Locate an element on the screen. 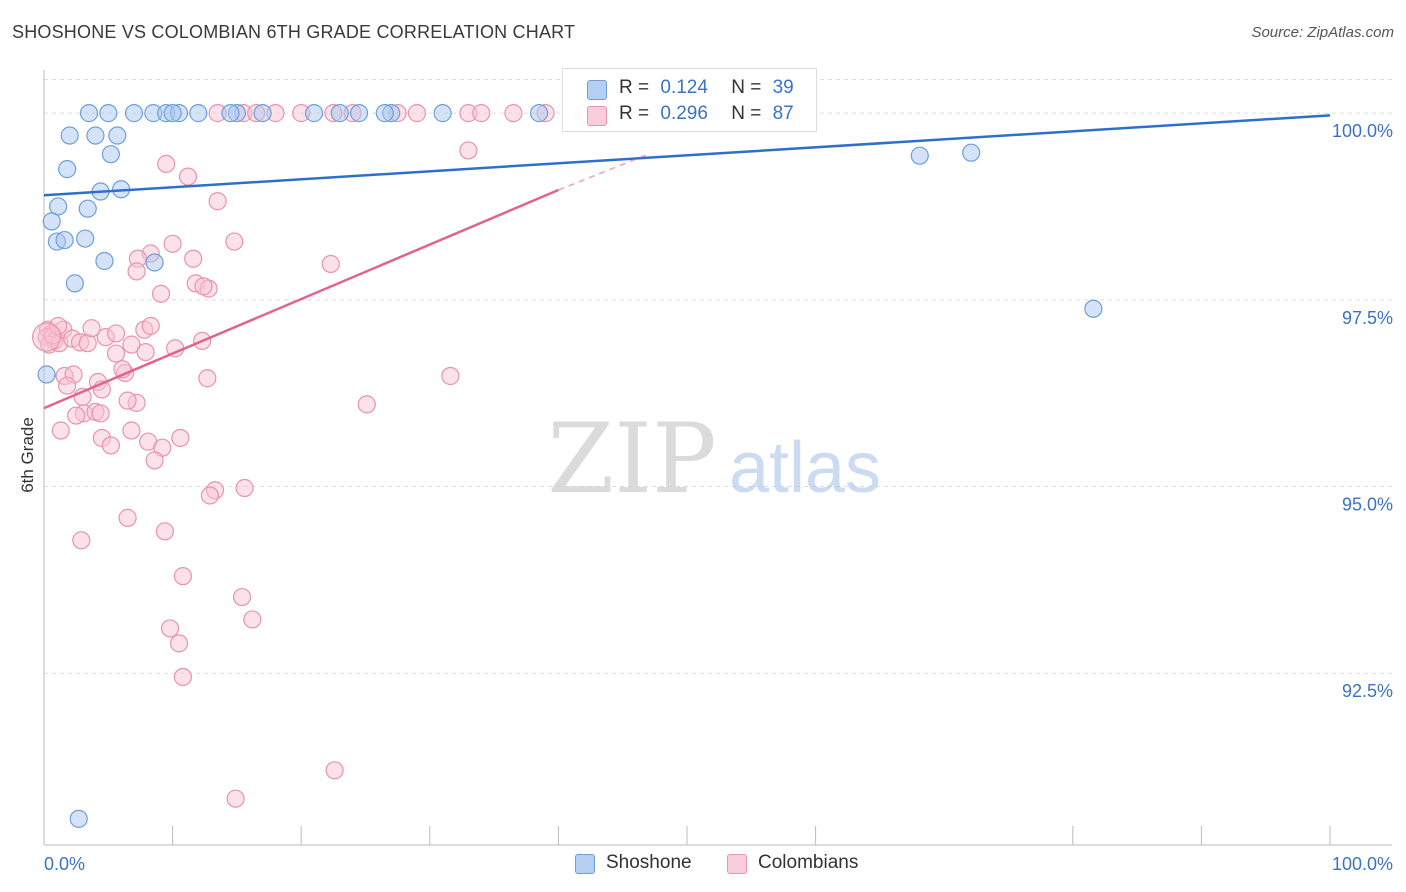 This screenshot has height=892, width=1406. colombians-point-large is located at coordinates (46, 337).